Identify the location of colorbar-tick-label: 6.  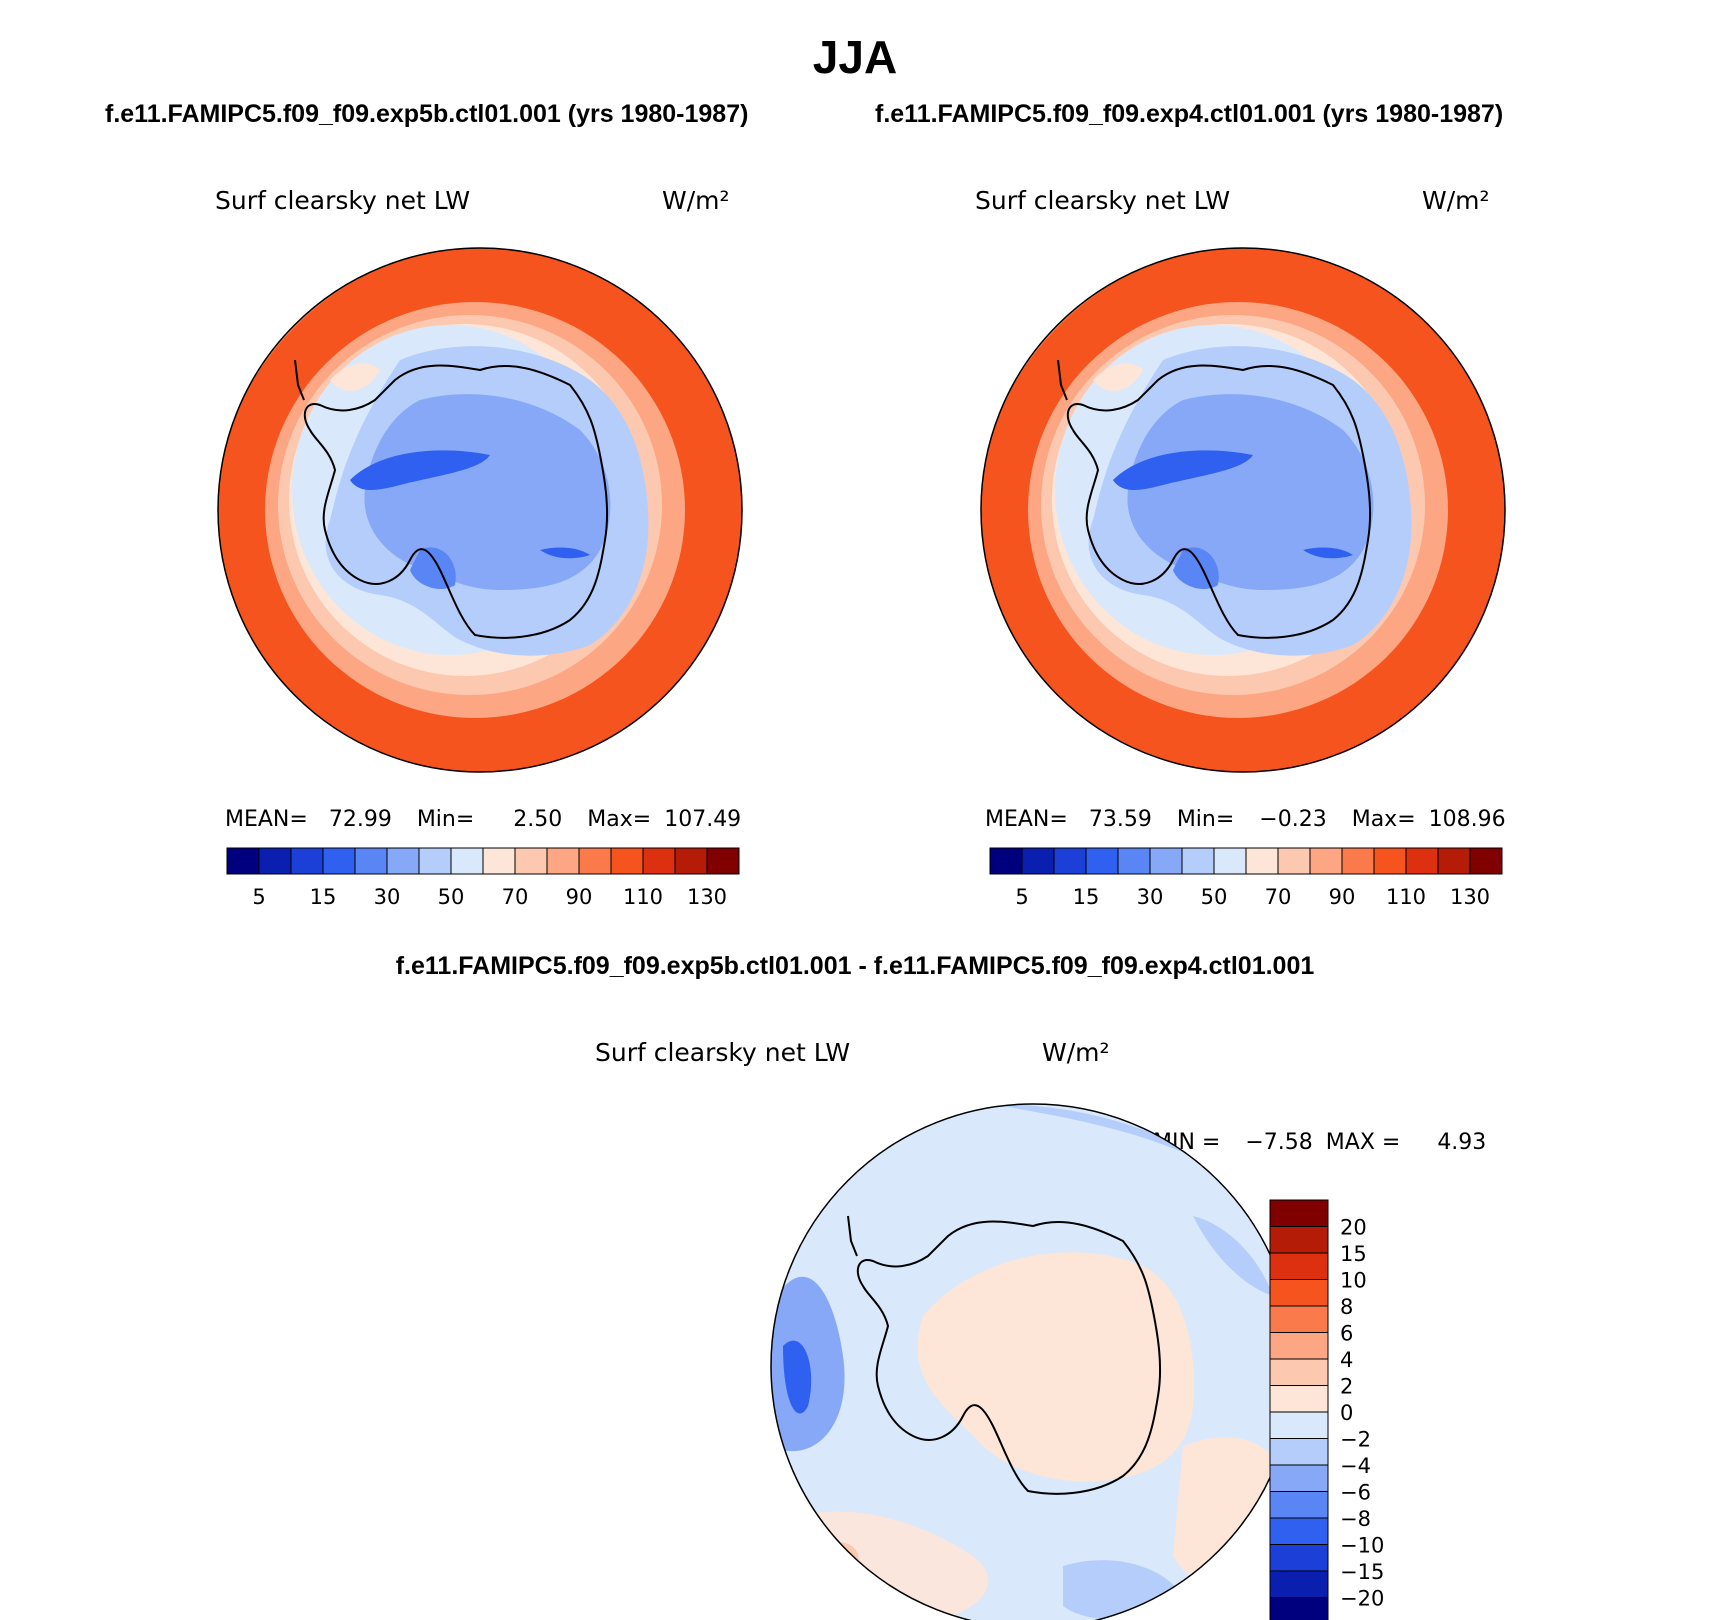
(1346, 1334).